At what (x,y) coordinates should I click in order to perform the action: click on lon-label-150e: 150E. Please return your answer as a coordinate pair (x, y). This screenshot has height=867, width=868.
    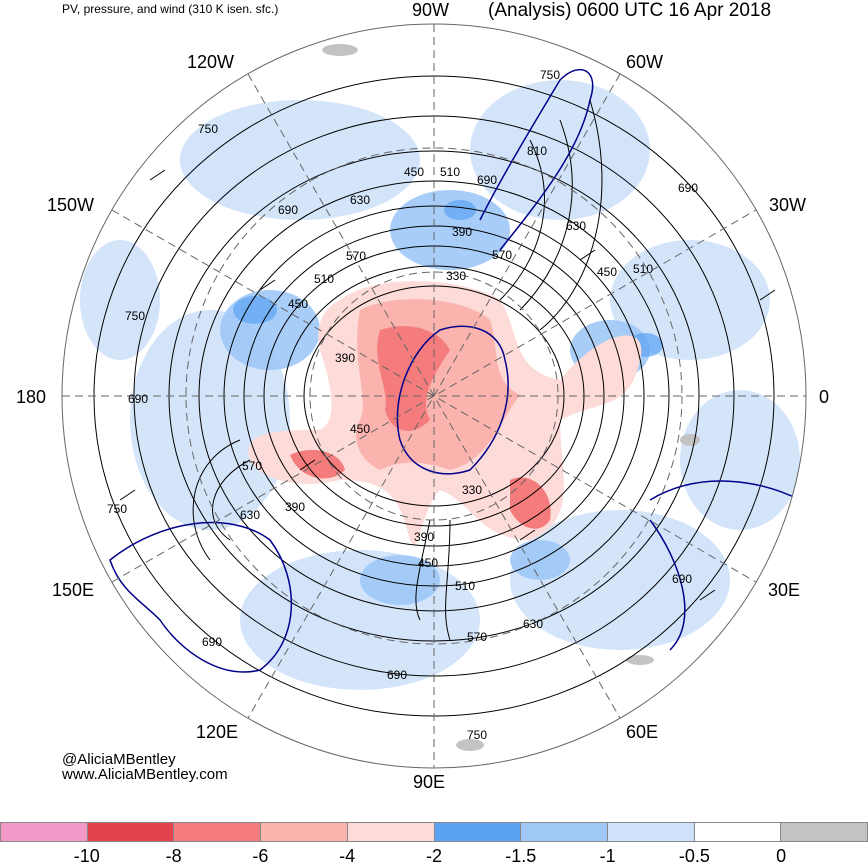
    Looking at the image, I should click on (73, 590).